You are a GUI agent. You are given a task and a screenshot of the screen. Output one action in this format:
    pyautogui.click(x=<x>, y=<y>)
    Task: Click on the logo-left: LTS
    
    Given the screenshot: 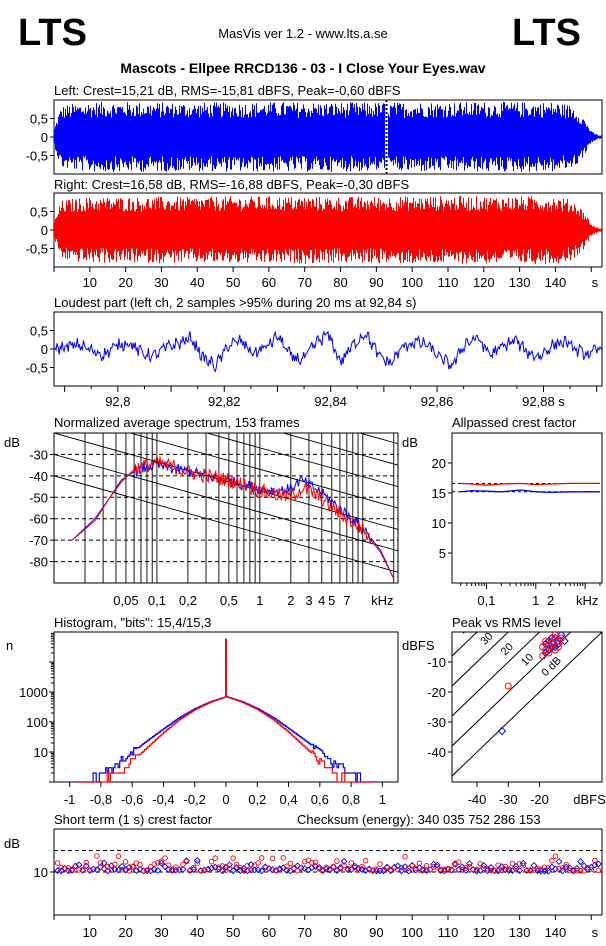 What is the action you would take?
    pyautogui.click(x=52, y=33)
    